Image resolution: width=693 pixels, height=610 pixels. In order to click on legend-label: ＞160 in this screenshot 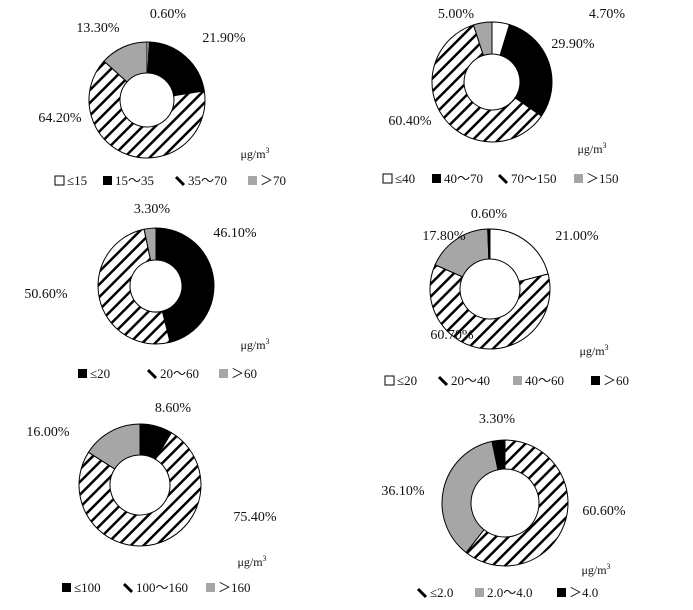, I will do `click(234, 587)`.